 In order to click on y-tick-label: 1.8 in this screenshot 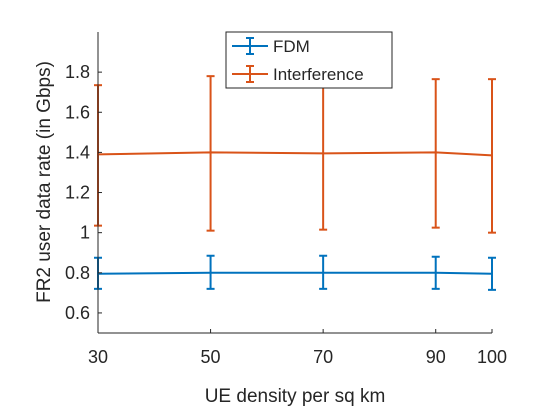, I will do `click(77, 72)`.